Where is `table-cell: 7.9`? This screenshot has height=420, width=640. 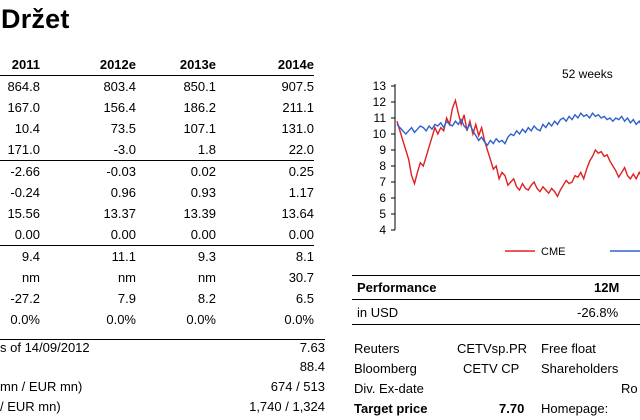 table-cell: 7.9 is located at coordinates (126, 298).